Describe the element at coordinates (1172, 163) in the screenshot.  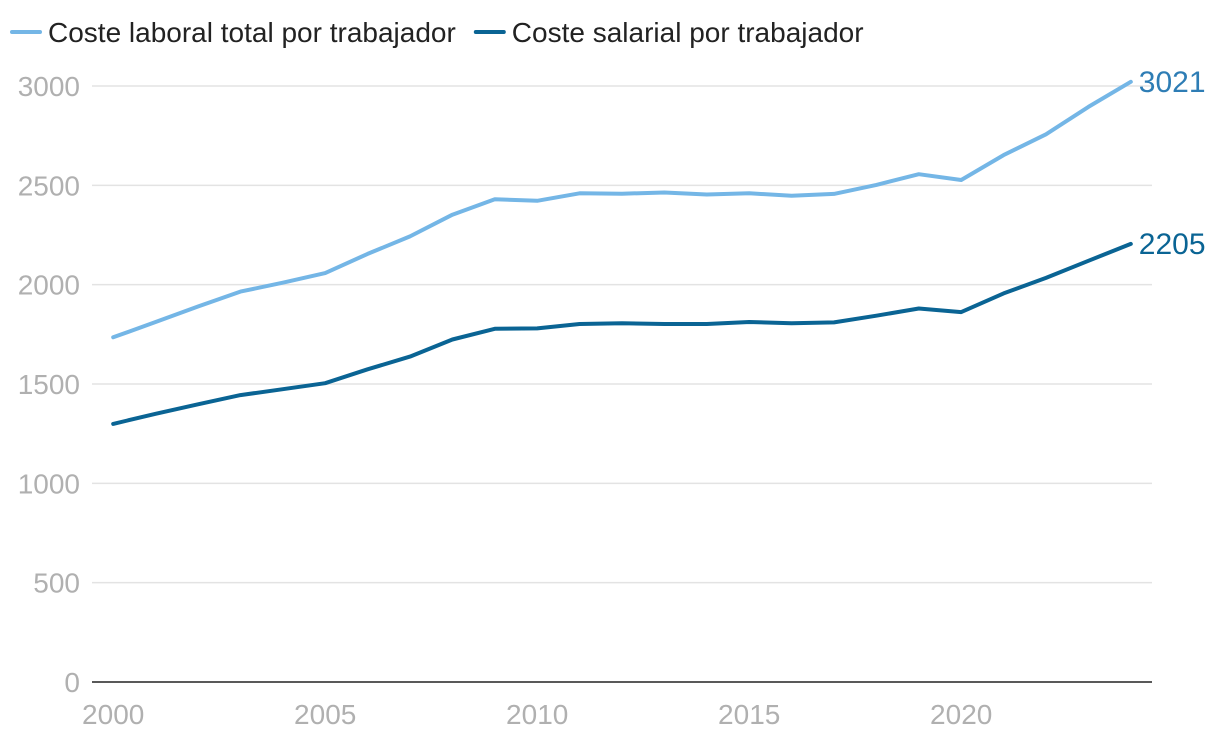
I see `end-labels: 3021 2205` at that location.